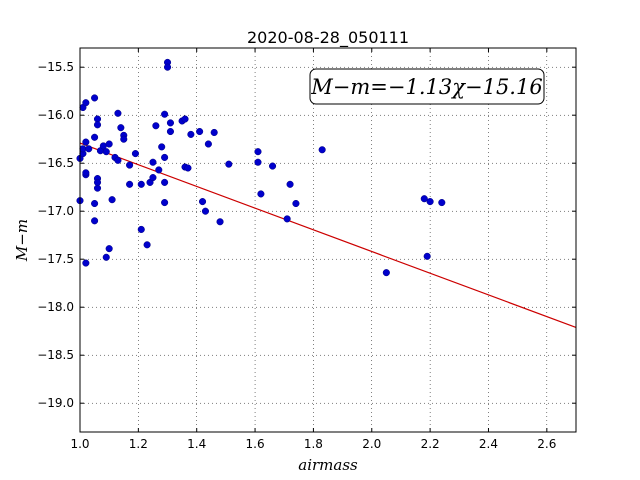 The width and height of the screenshot is (640, 480). Describe the element at coordinates (79, 444) in the screenshot. I see `x-tick-label: 1.0` at that location.